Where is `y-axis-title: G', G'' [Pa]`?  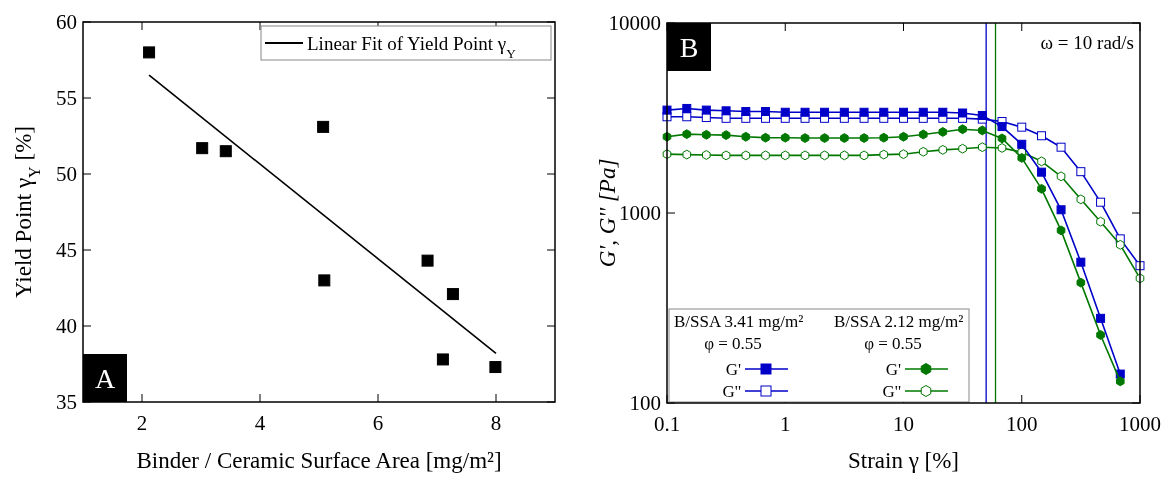
y-axis-title: G', G'' [Pa] is located at coordinates (607, 213).